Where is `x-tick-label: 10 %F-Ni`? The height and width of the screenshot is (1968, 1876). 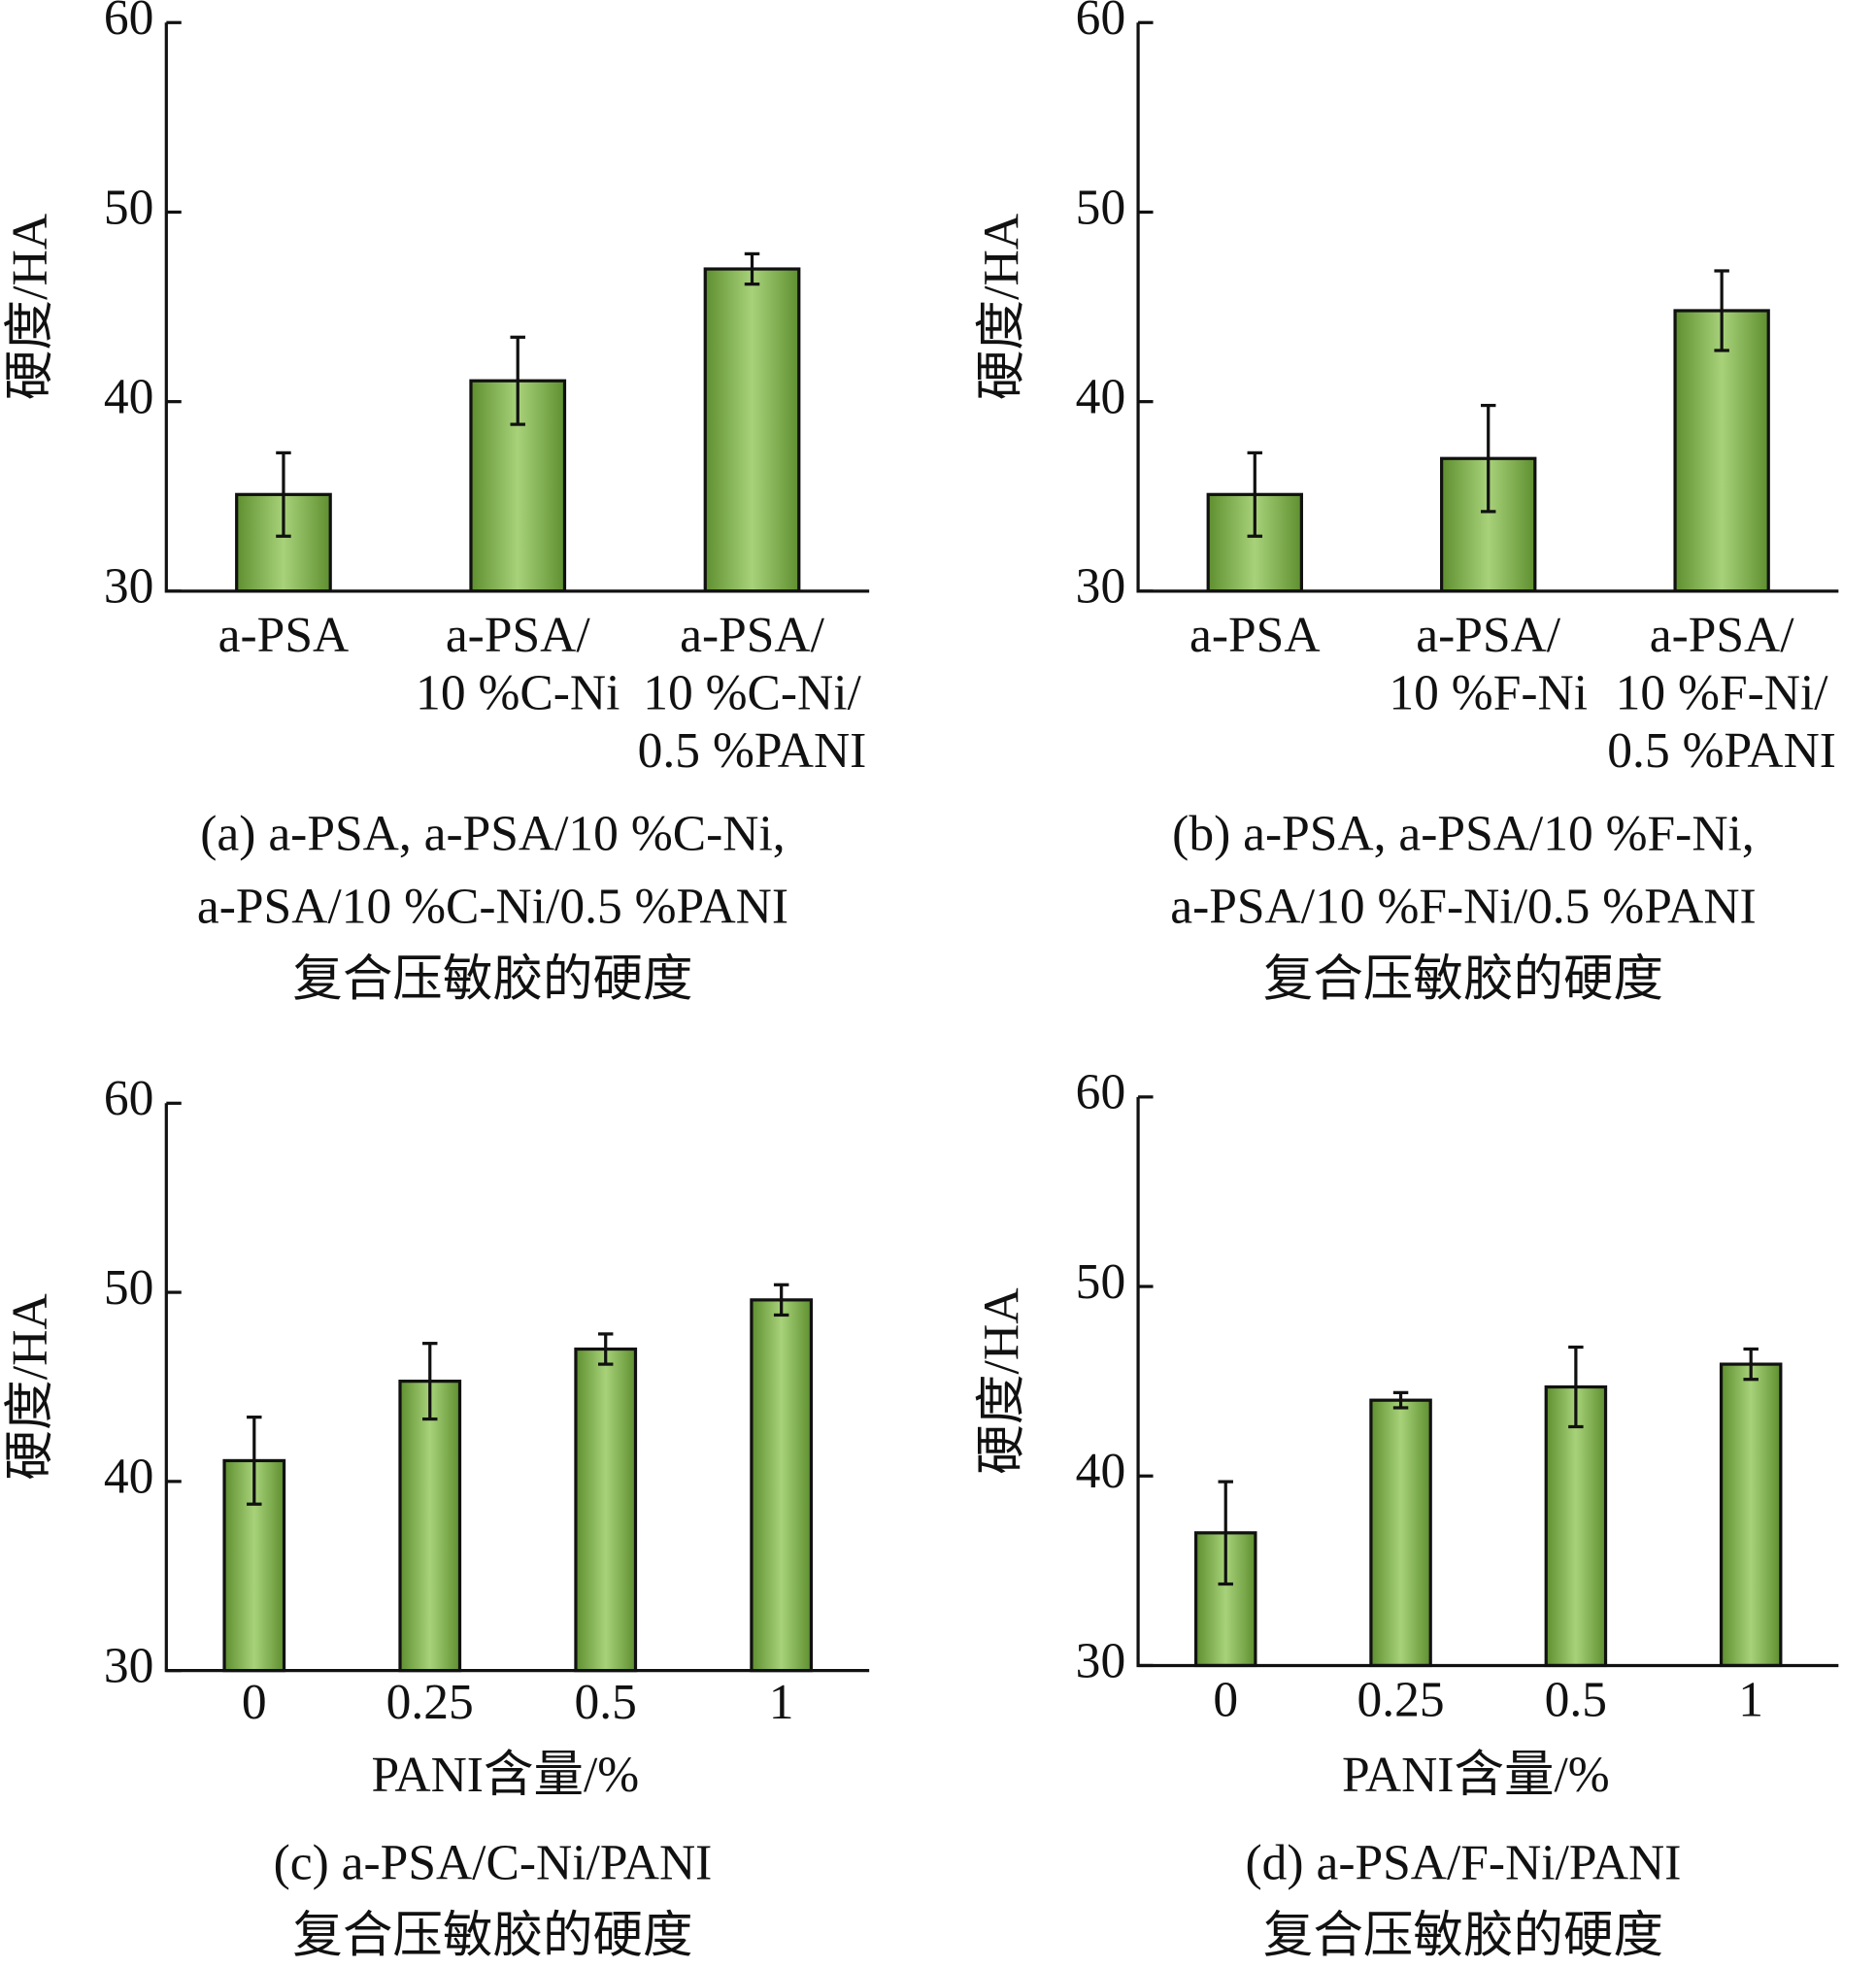 x-tick-label: 10 %F-Ni is located at coordinates (1488, 693).